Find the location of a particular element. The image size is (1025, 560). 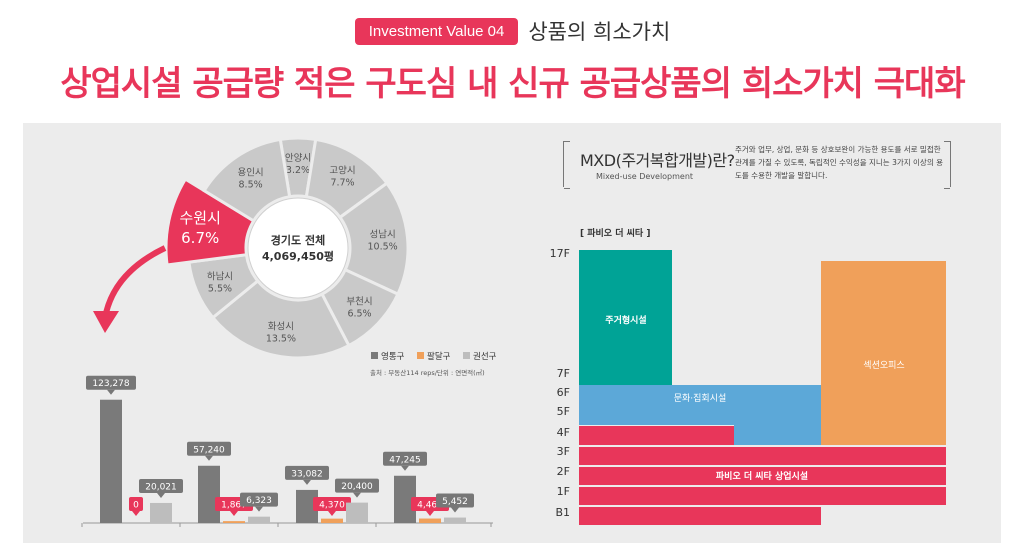

section-badge: Investment Value 04 is located at coordinates (436, 31).